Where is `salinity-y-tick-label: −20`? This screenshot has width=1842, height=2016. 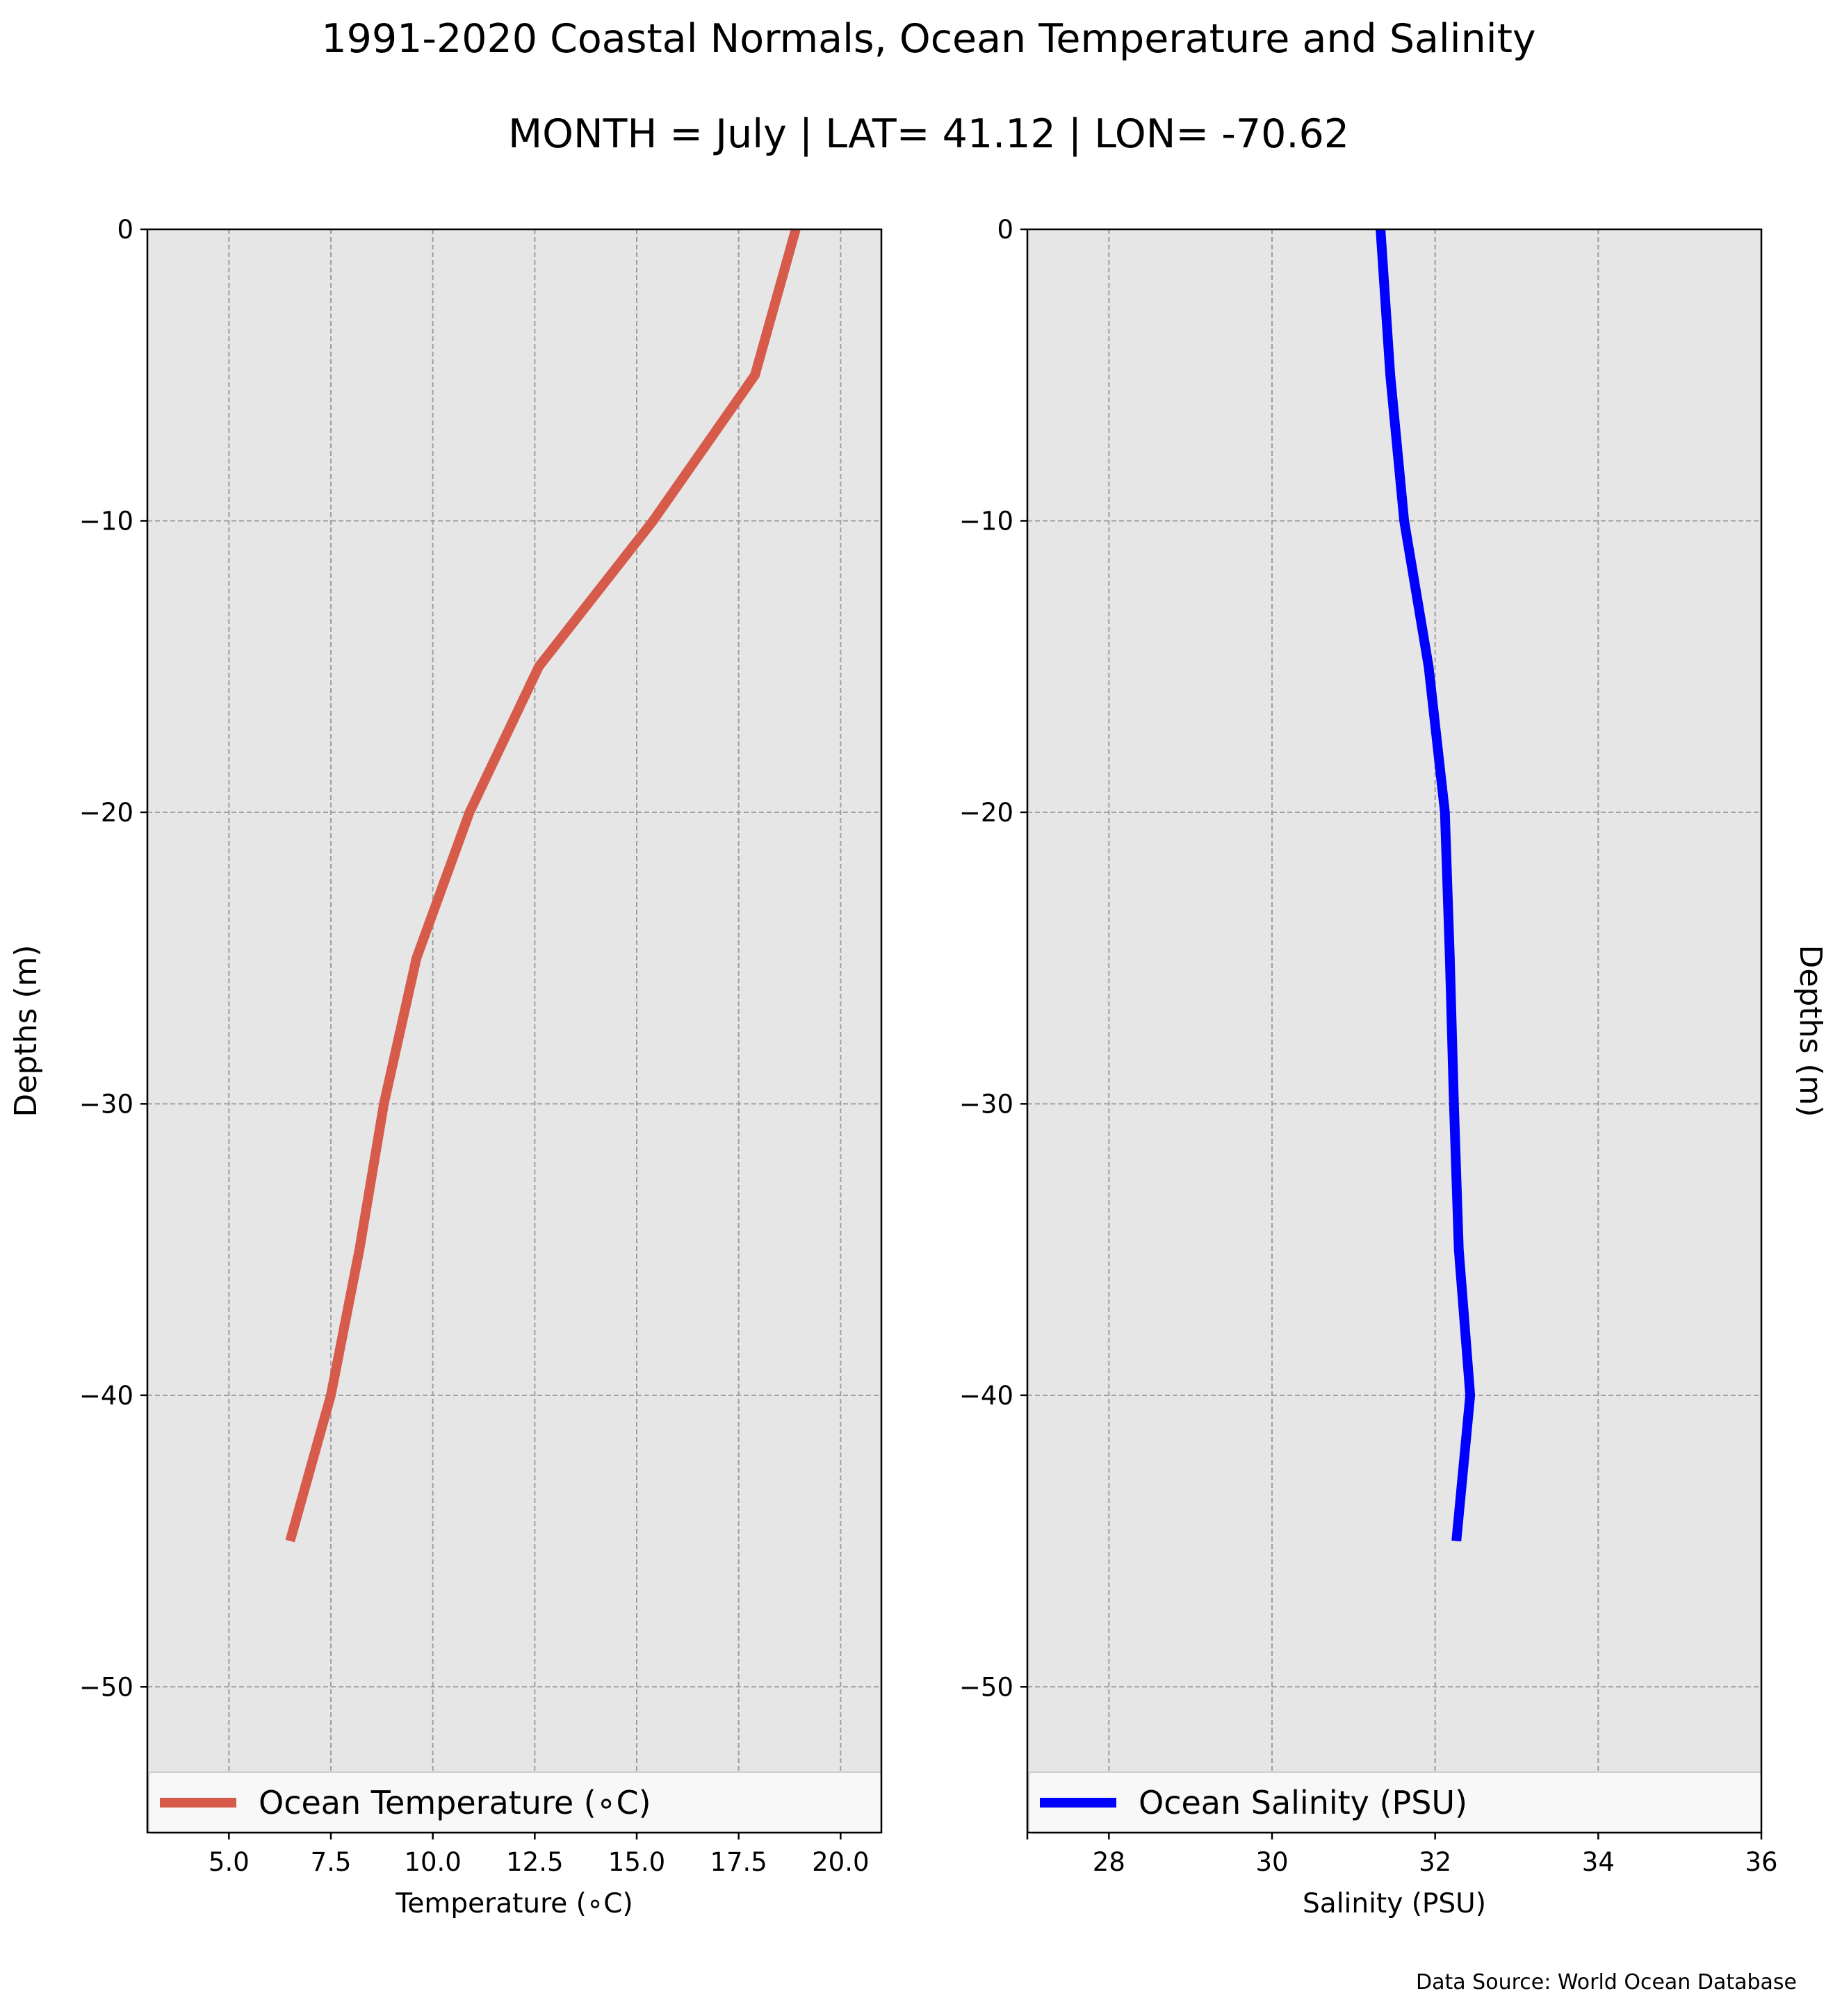
salinity-y-tick-label: −20 is located at coordinates (986, 813).